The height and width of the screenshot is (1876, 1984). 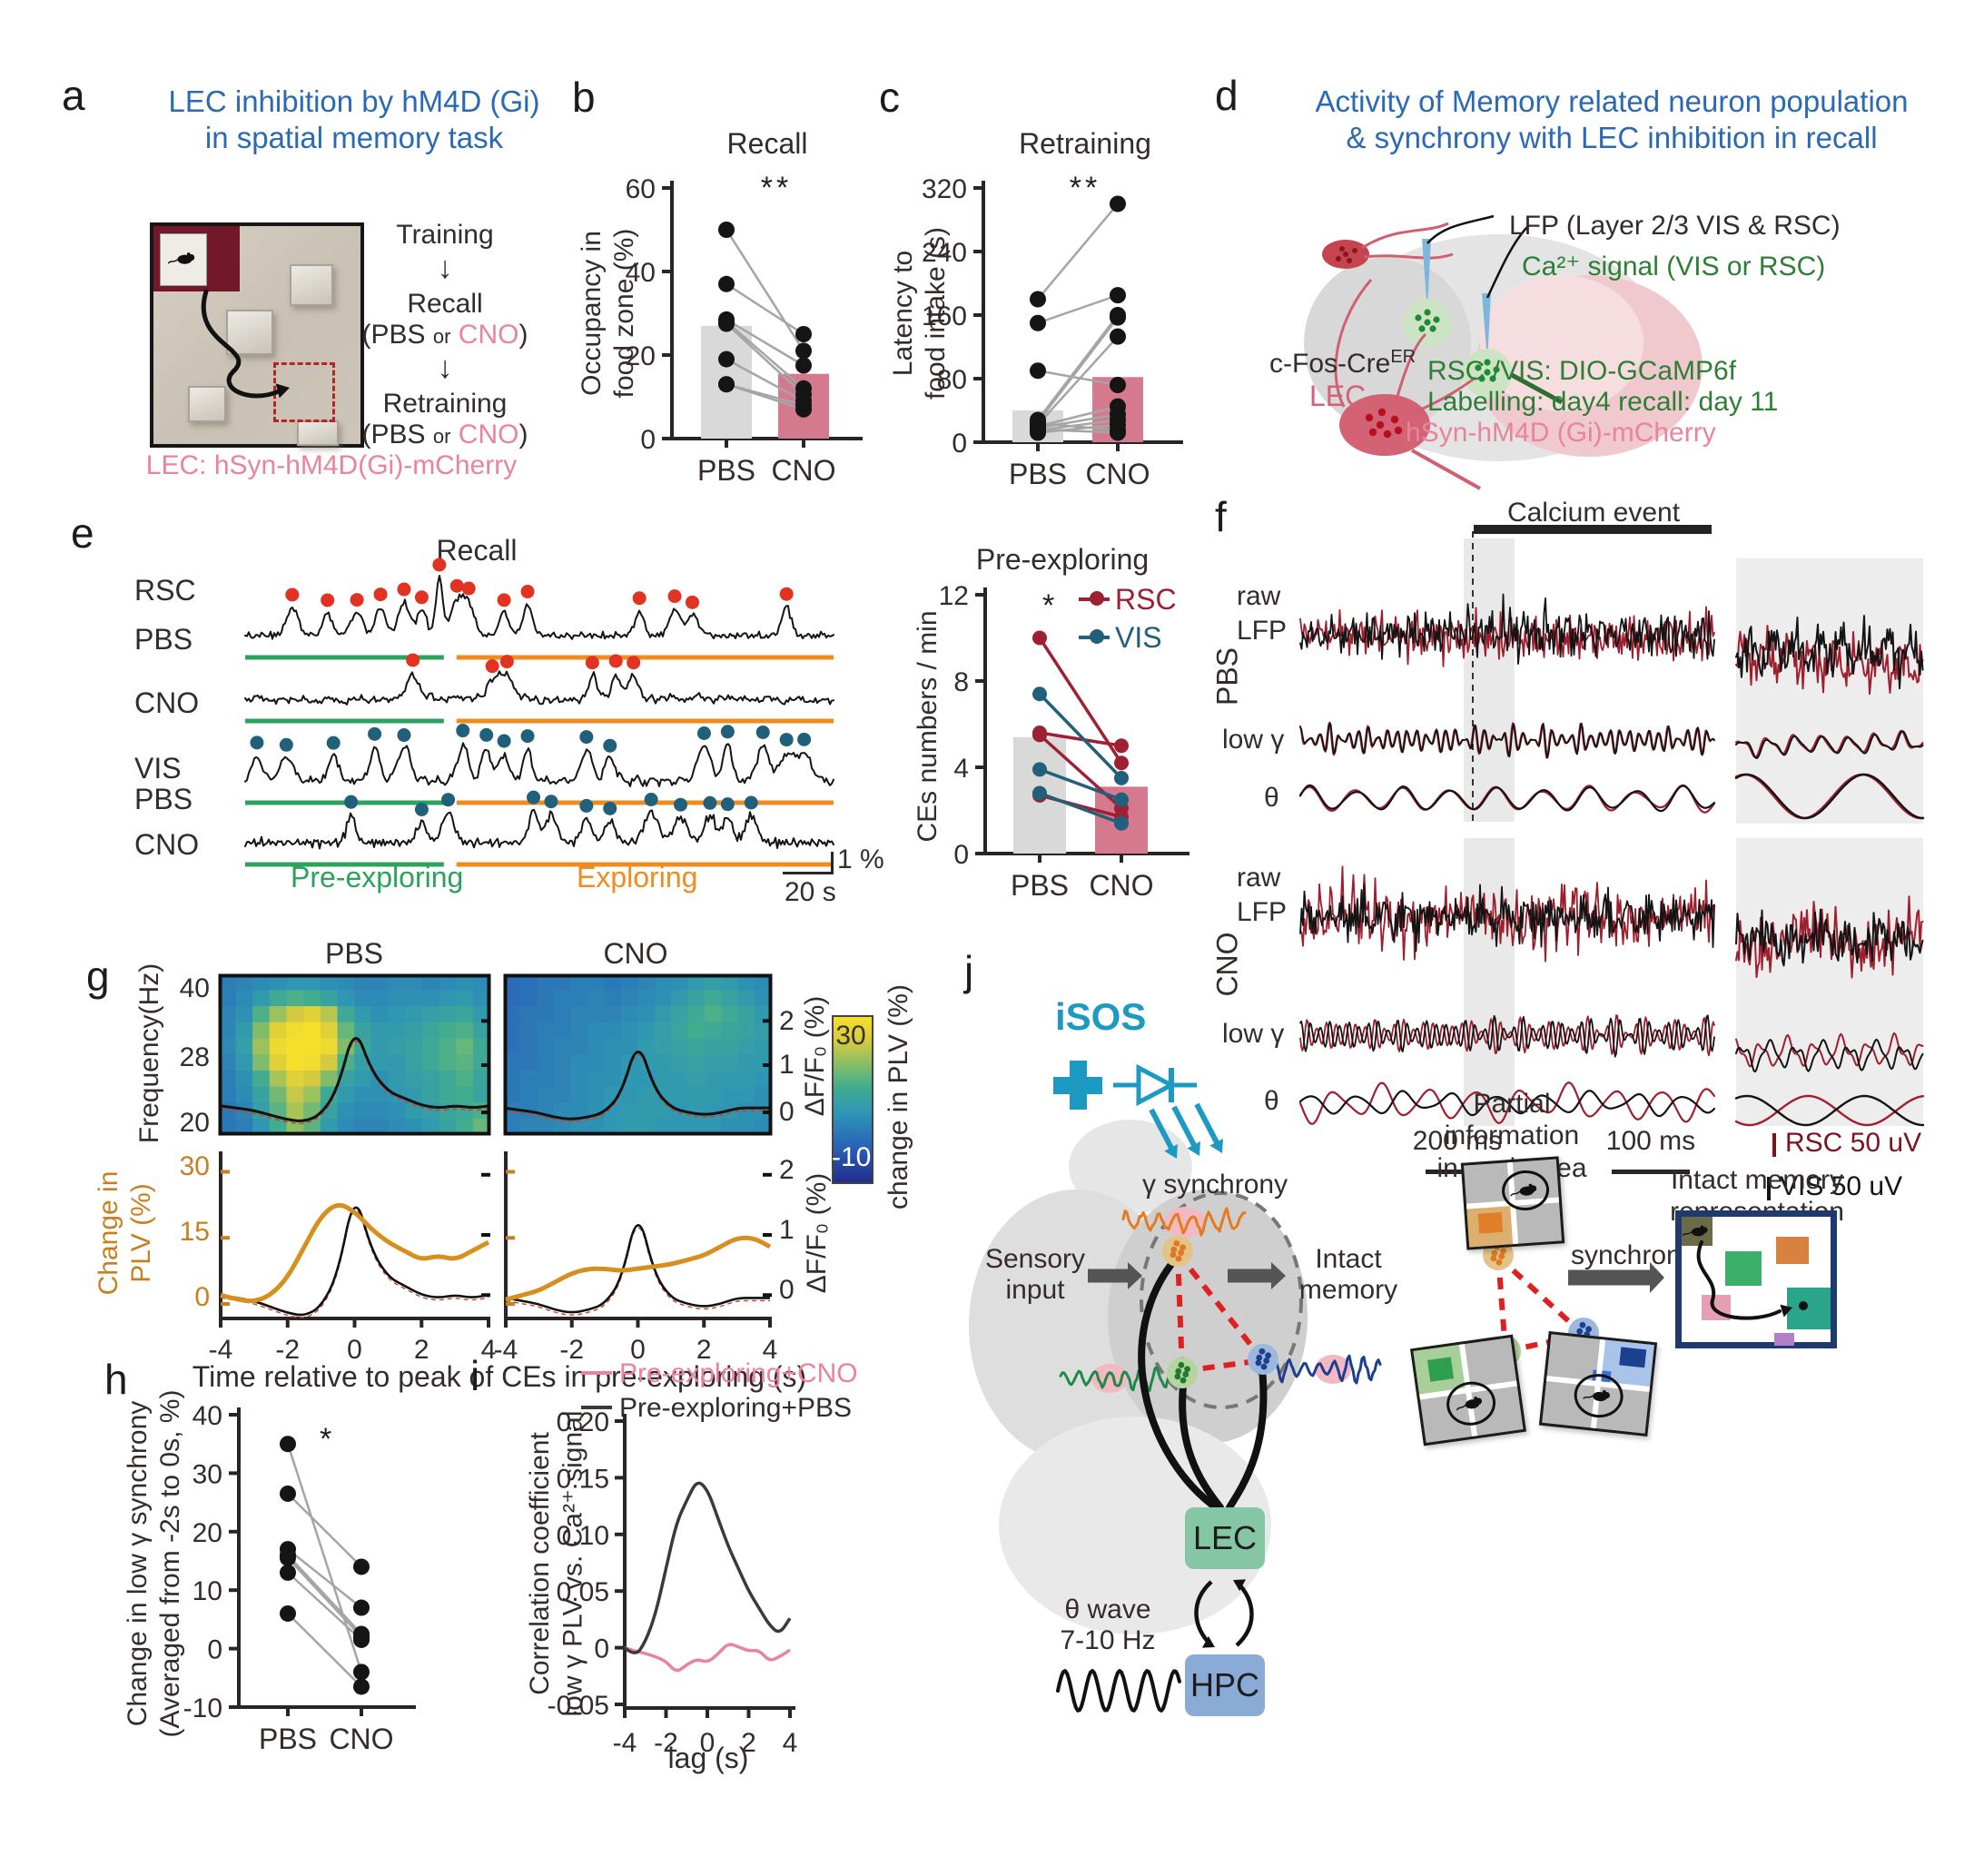 I want to click on svg-text: 0.15, so click(x=583, y=1479).